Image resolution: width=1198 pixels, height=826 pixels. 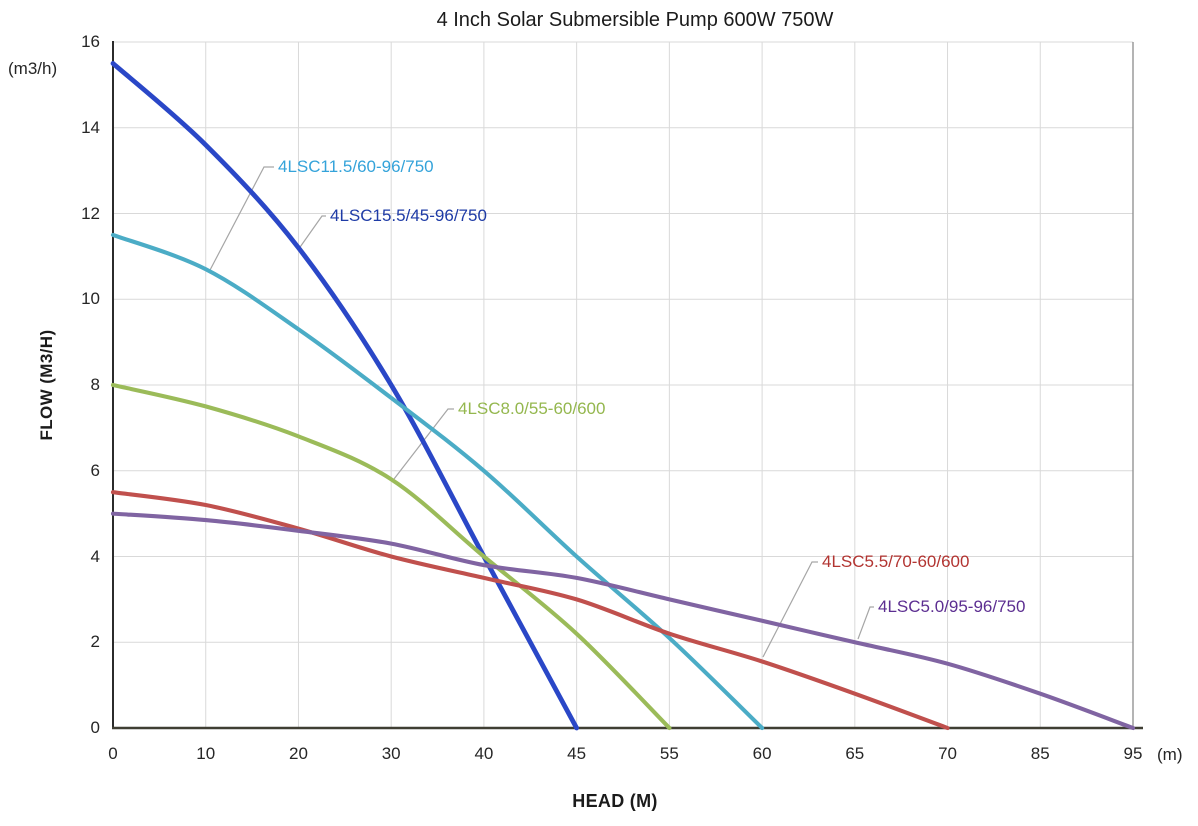 I want to click on x-tick-label: 0, so click(x=113, y=753).